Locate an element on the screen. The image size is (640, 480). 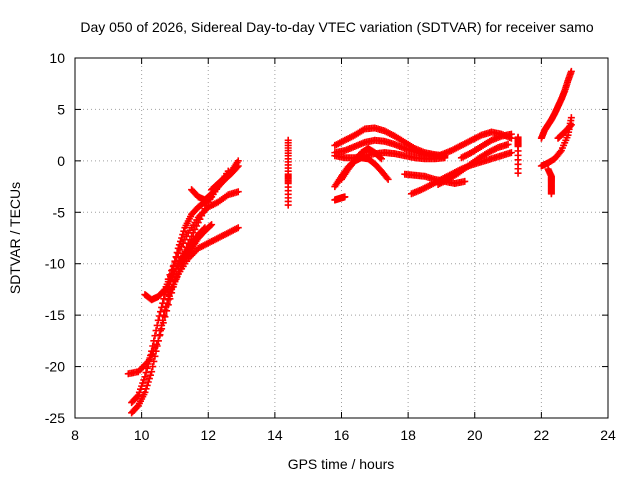
y-tick-label: -5 is located at coordinates (59, 212).